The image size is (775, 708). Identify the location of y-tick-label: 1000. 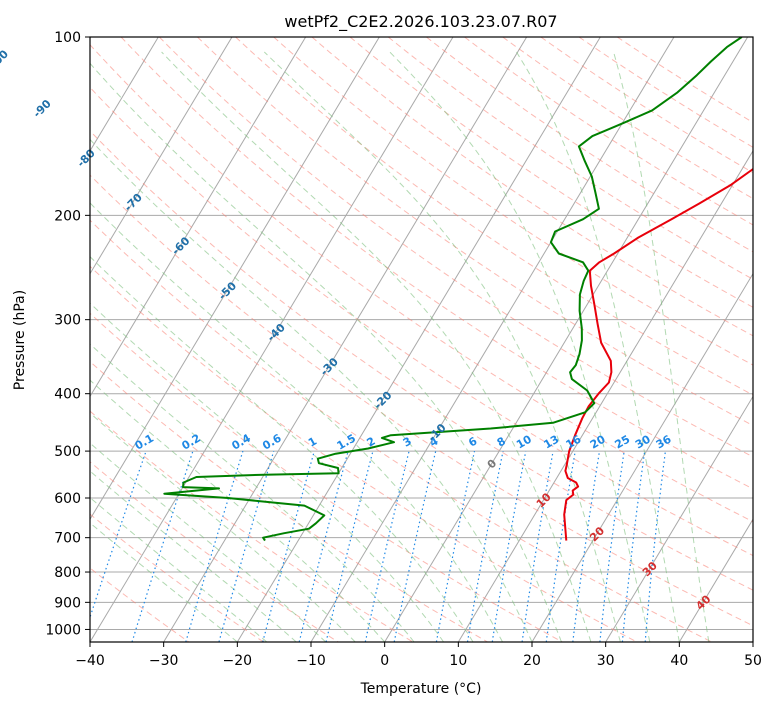
(63, 630).